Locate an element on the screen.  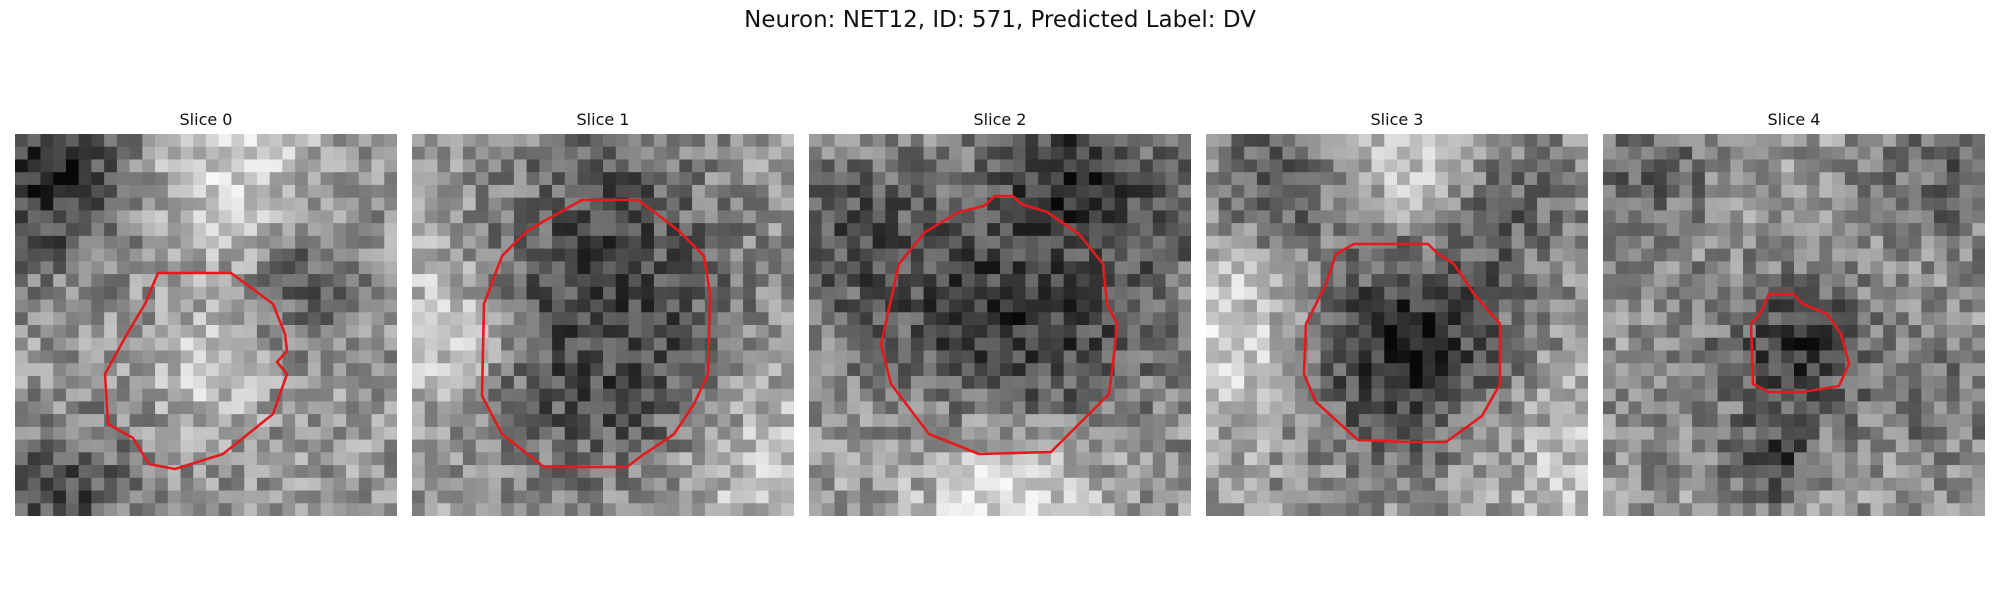
slice-title: Slice 3 is located at coordinates (1397, 119).